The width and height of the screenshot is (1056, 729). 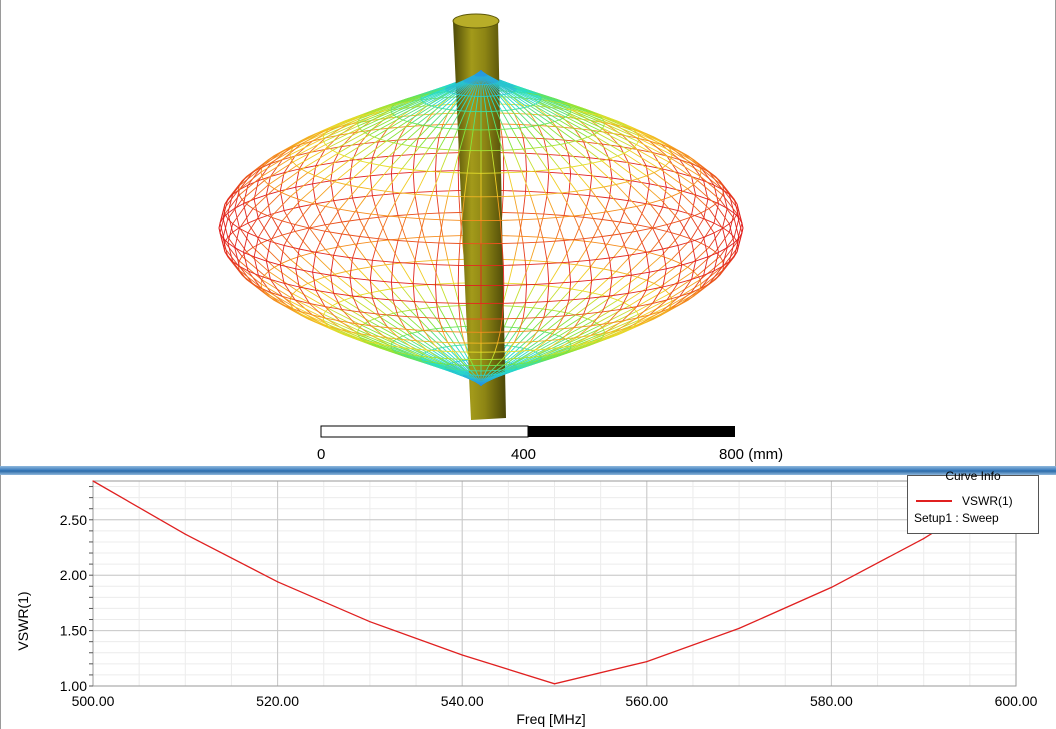 What do you see at coordinates (973, 501) in the screenshot?
I see `curve-info-legend: Curve Info VSWR(1) Setup1 : Sweep` at bounding box center [973, 501].